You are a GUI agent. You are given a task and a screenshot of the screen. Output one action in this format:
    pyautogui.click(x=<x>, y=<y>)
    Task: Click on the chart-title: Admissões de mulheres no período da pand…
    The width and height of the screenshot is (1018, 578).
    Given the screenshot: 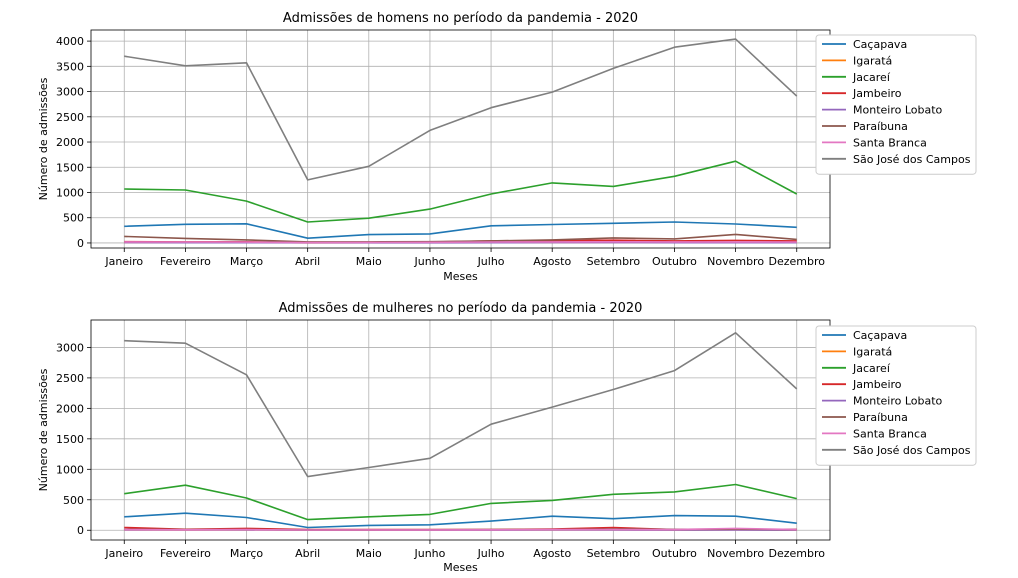 What is the action you would take?
    pyautogui.click(x=461, y=308)
    